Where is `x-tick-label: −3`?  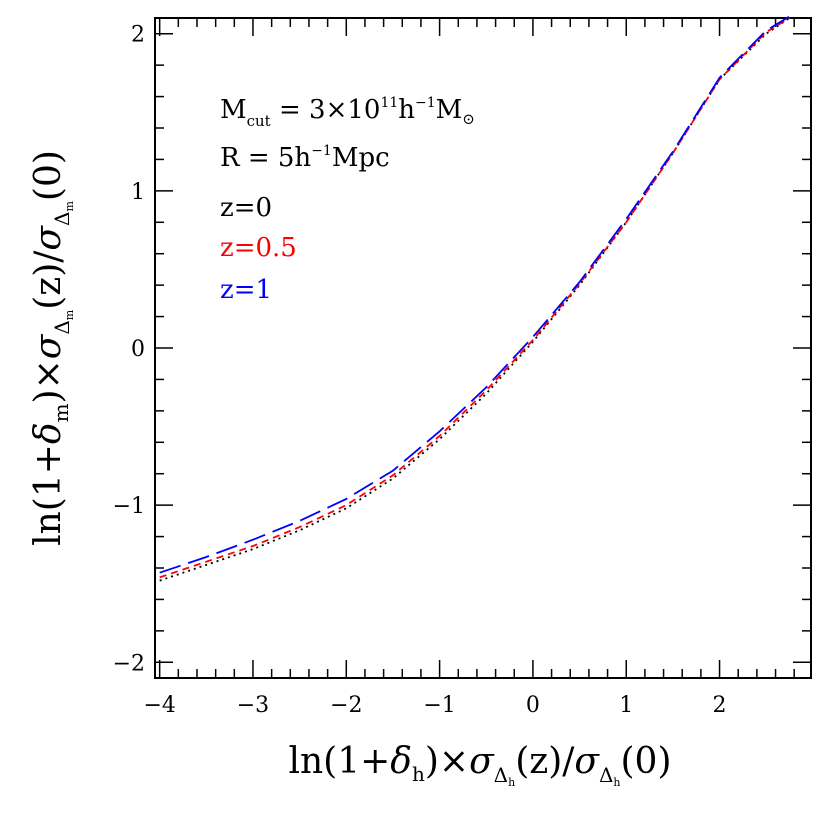
x-tick-label: −3 is located at coordinates (253, 705).